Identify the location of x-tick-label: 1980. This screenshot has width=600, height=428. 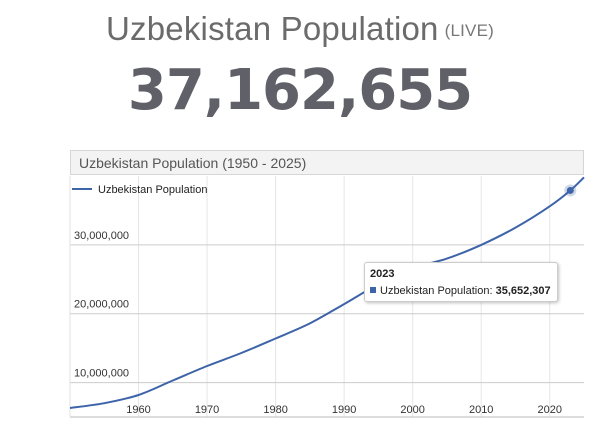
(275, 410).